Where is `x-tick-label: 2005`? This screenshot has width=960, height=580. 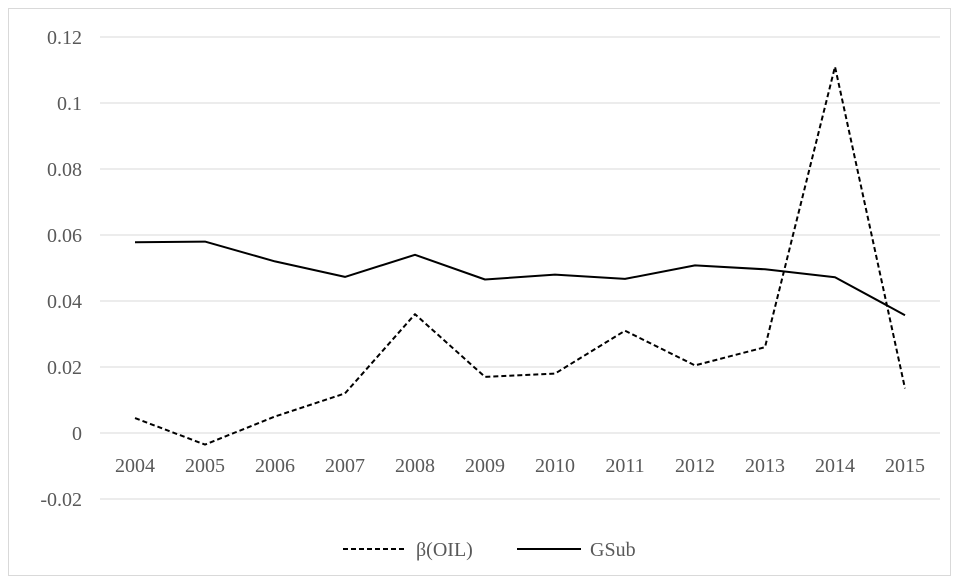 x-tick-label: 2005 is located at coordinates (205, 466).